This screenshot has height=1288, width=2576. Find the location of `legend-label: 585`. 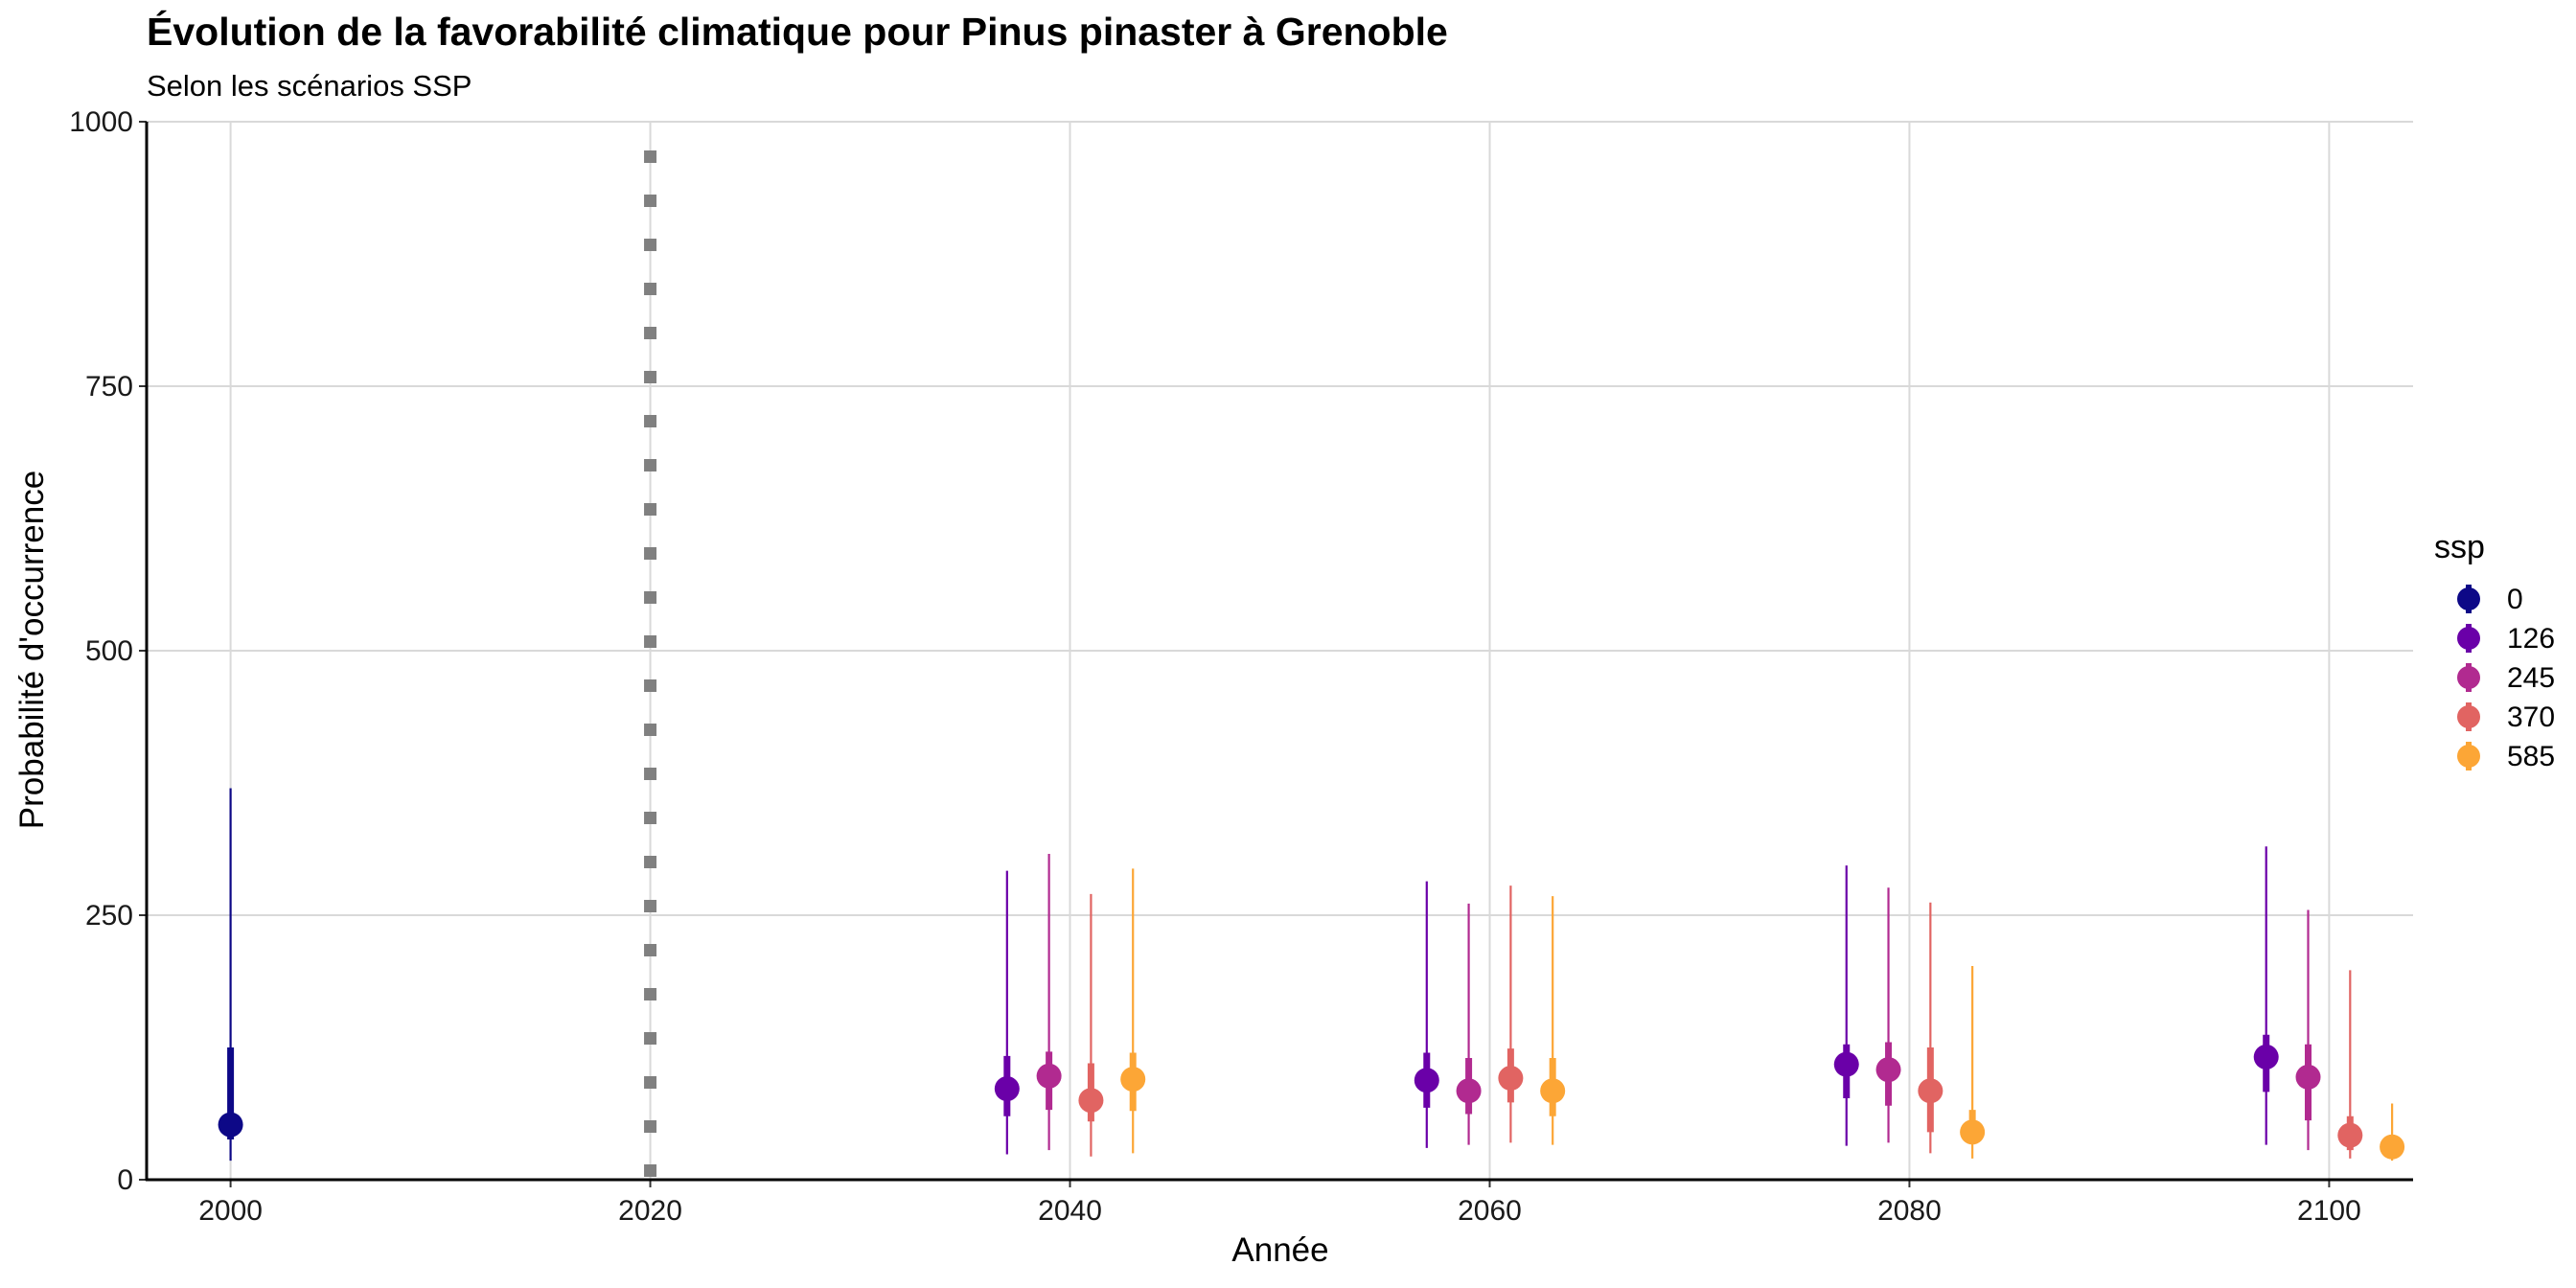

legend-label: 585 is located at coordinates (2531, 757).